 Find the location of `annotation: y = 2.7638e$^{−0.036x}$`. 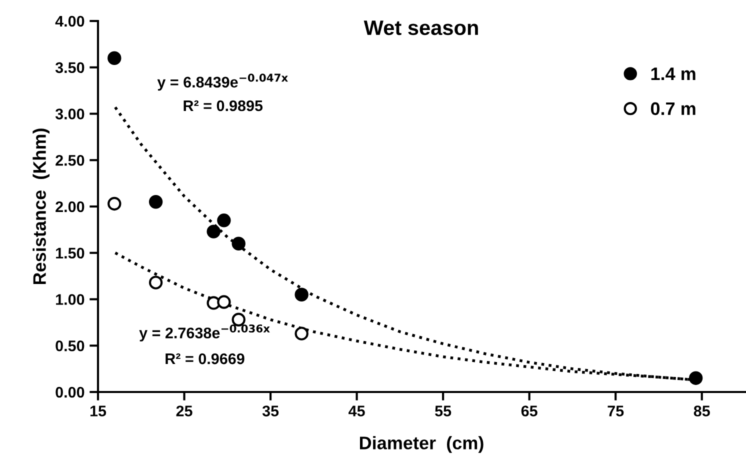

annotation: y = 2.7638e$^{−0.036x}$ is located at coordinates (204, 333).